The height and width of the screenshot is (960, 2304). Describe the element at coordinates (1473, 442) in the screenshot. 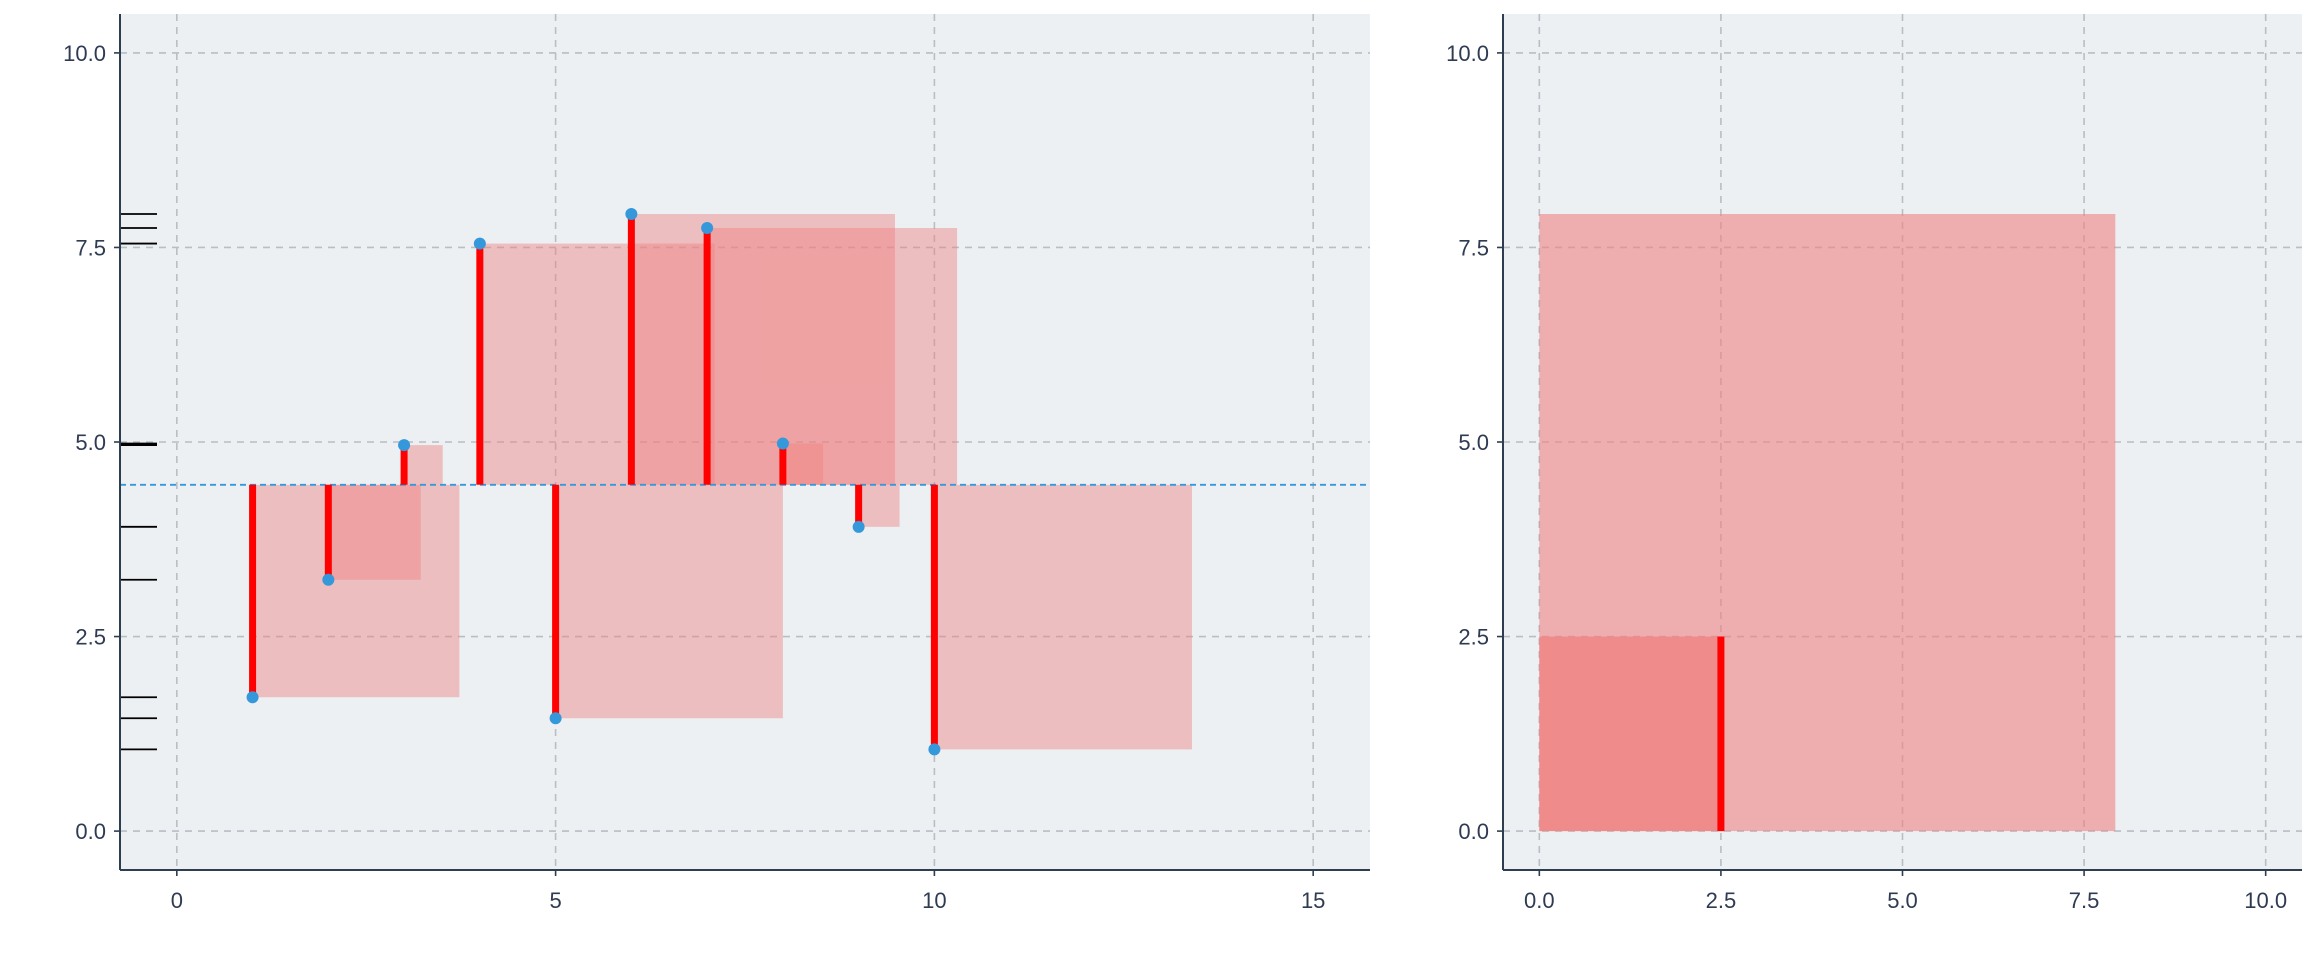

I see `right-y-tick-label: 5.0` at that location.